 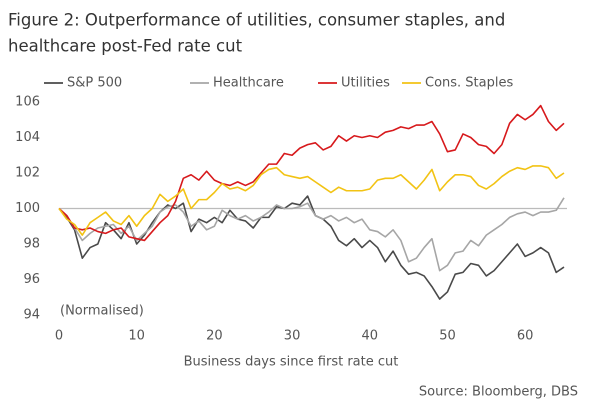 What do you see at coordinates (102, 311) in the screenshot?
I see `annotation: (Normalised)` at bounding box center [102, 311].